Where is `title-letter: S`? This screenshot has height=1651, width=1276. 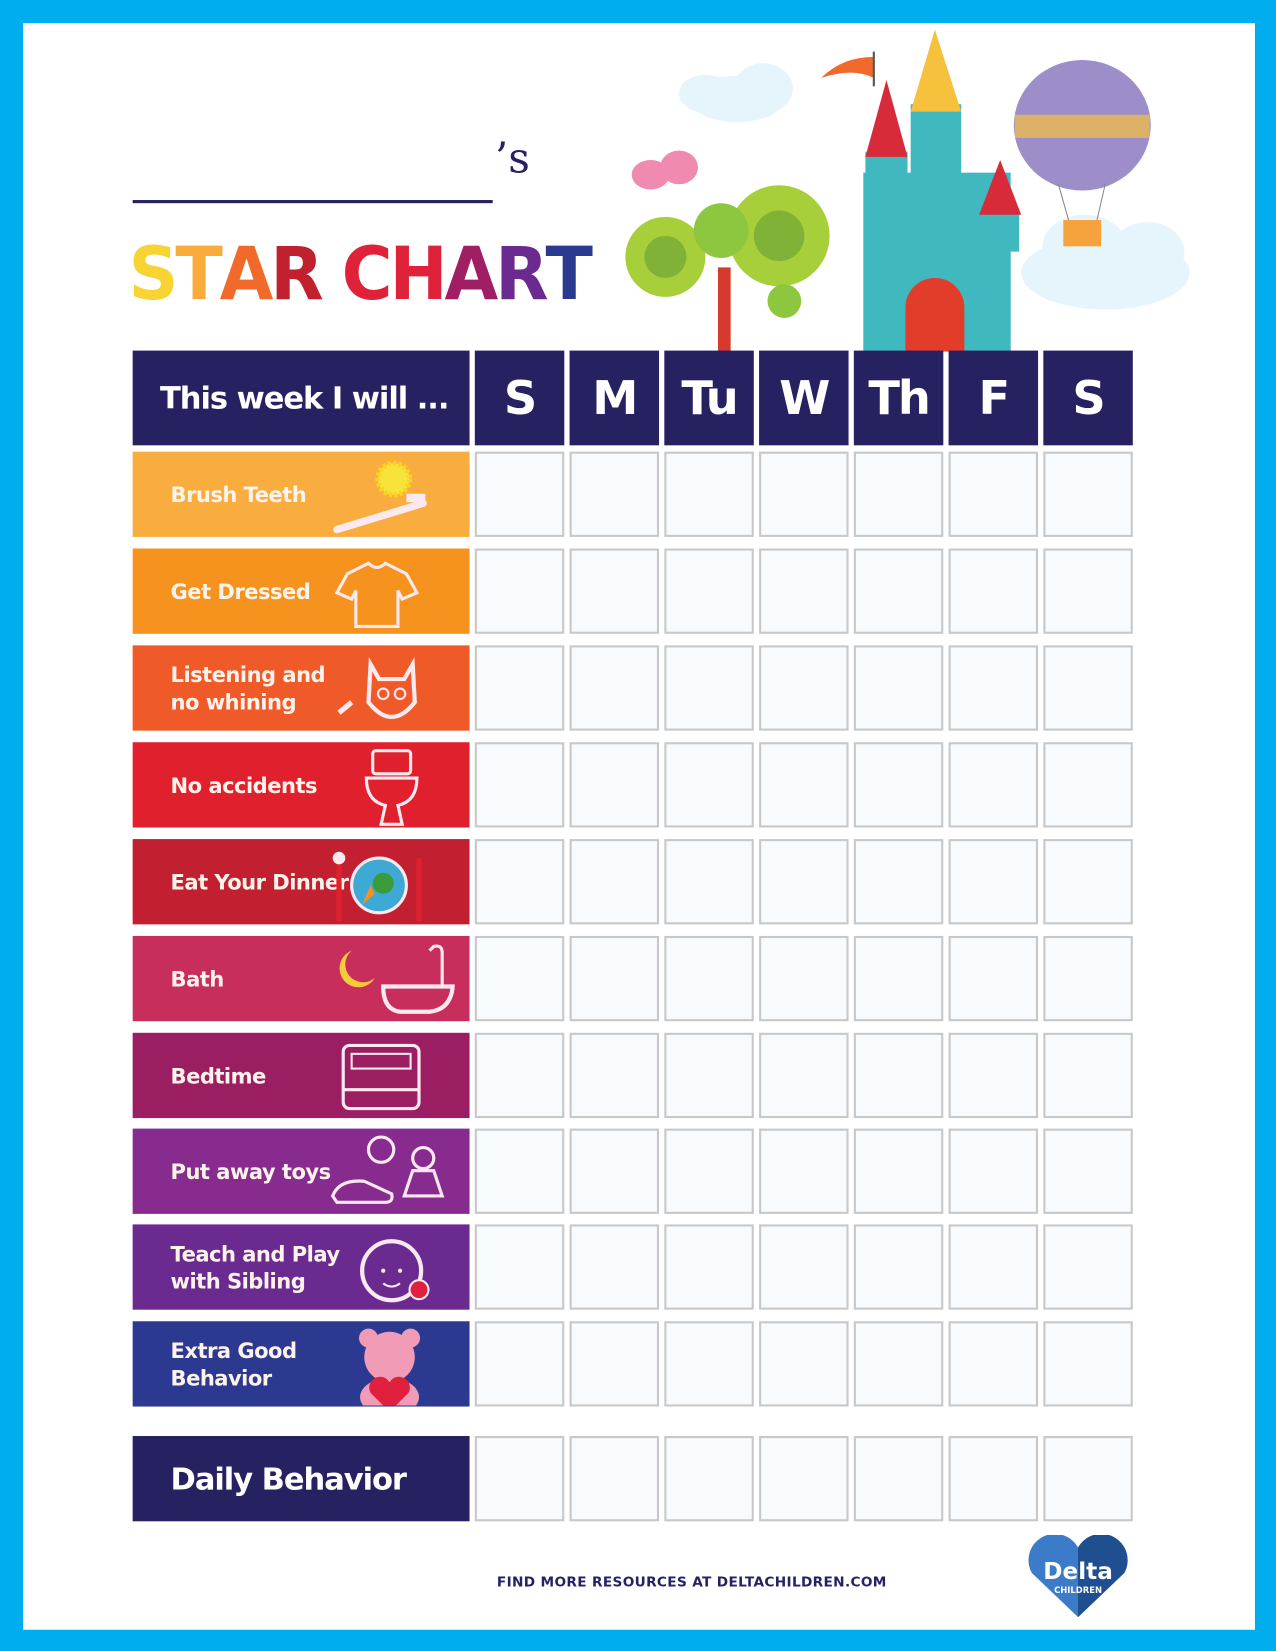 title-letter: S is located at coordinates (153, 274).